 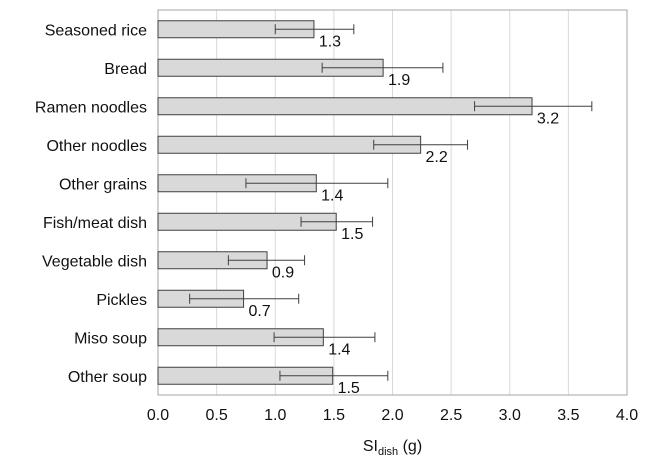 I want to click on x-axis-title-main: SI, so click(x=370, y=446).